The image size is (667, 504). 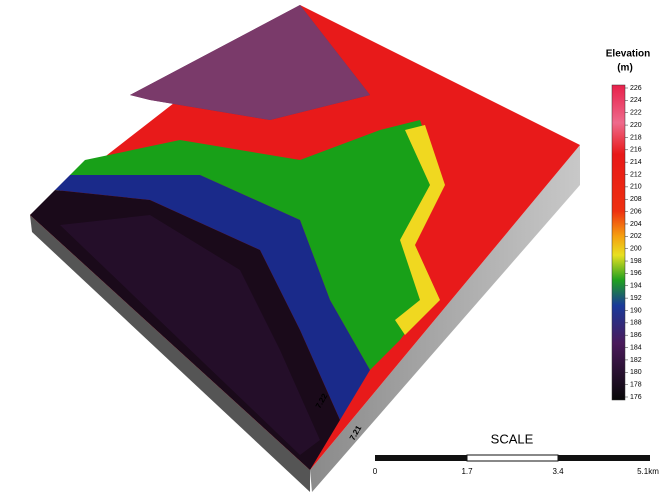 What do you see at coordinates (636, 347) in the screenshot?
I see `colorbar-label: 184` at bounding box center [636, 347].